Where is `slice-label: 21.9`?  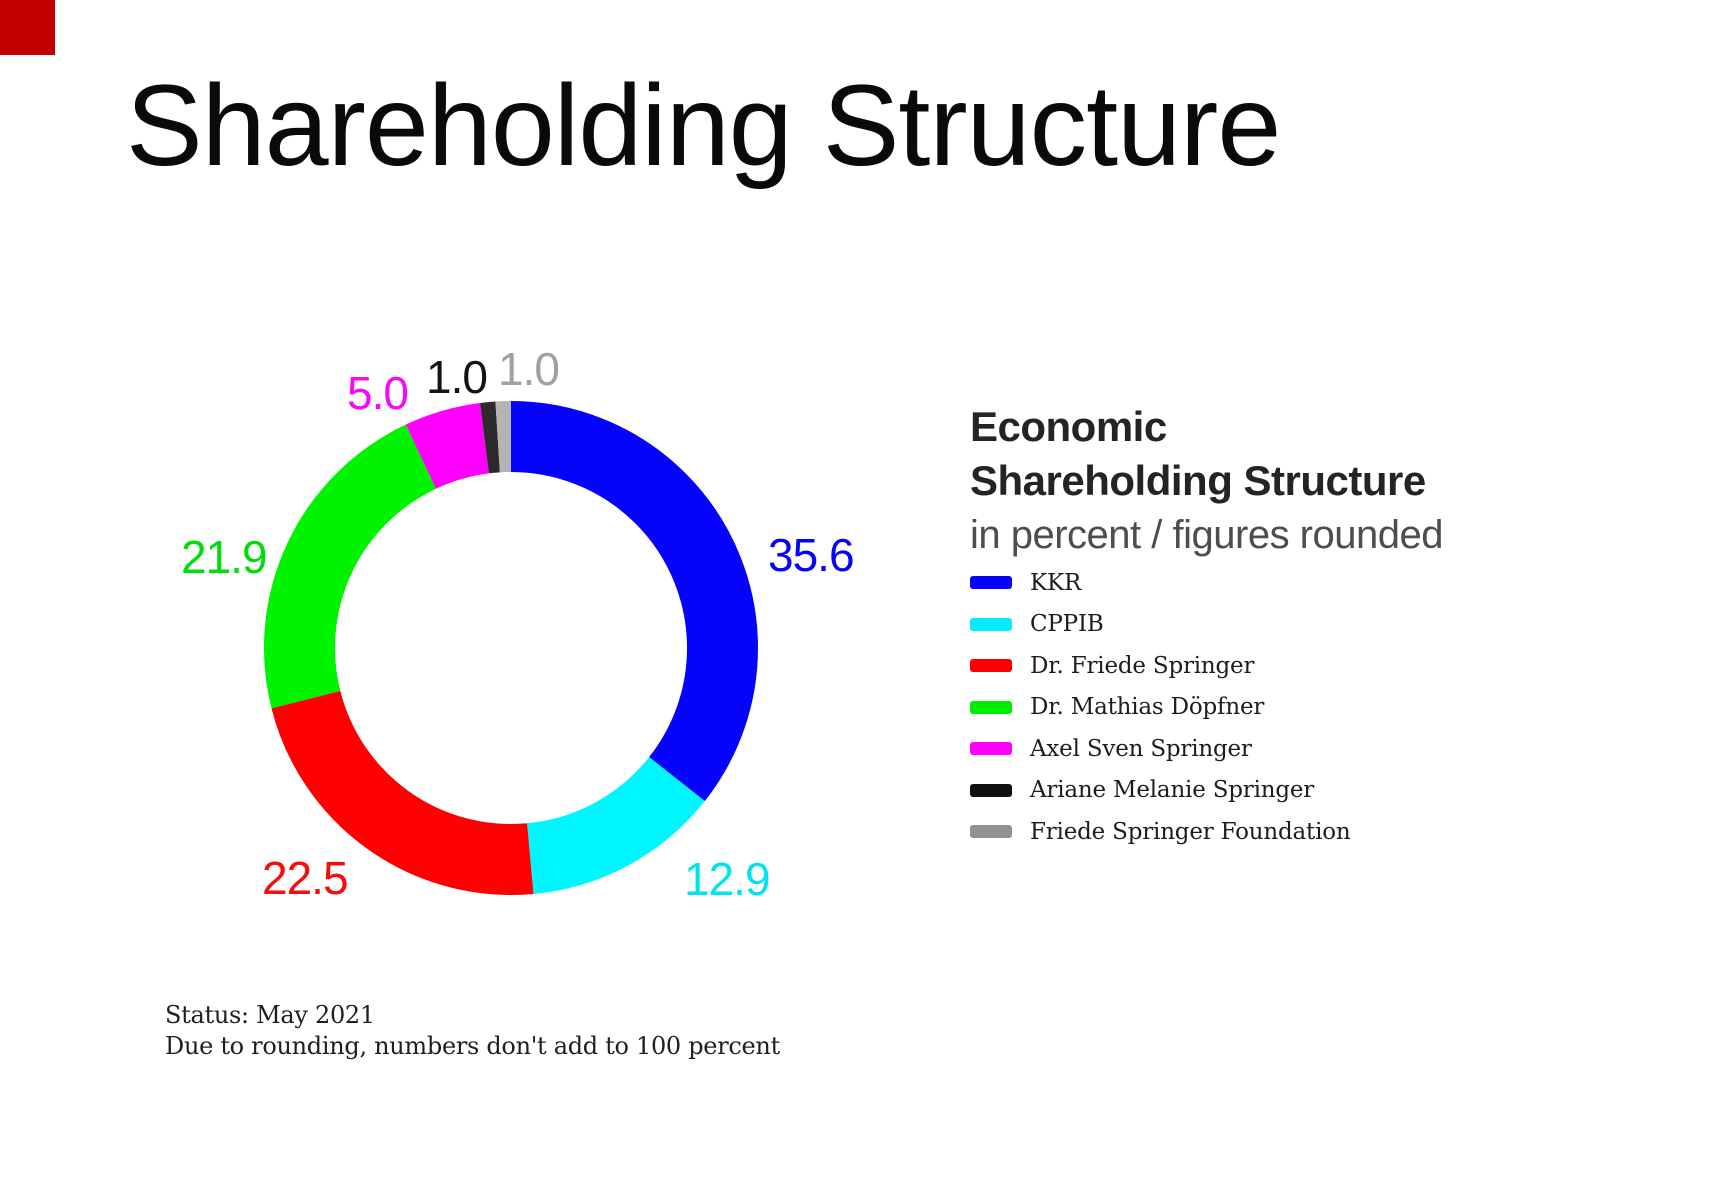
slice-label: 21.9 is located at coordinates (224, 557).